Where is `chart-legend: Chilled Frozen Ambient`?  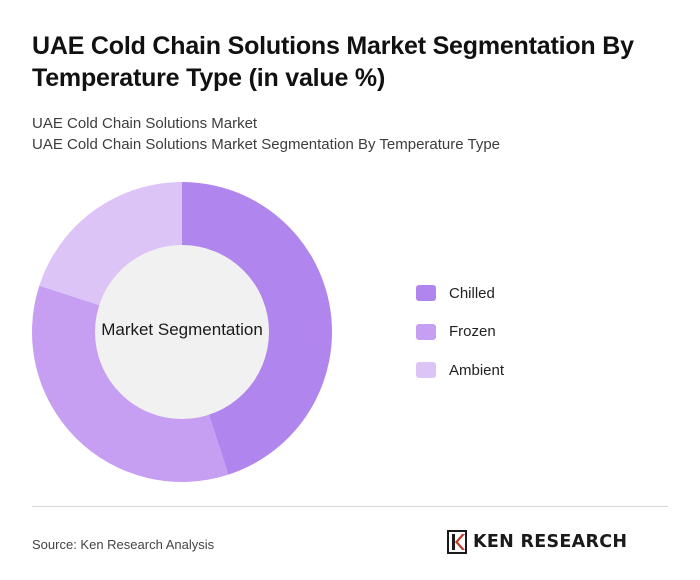 chart-legend: Chilled Frozen Ambient is located at coordinates (460, 341).